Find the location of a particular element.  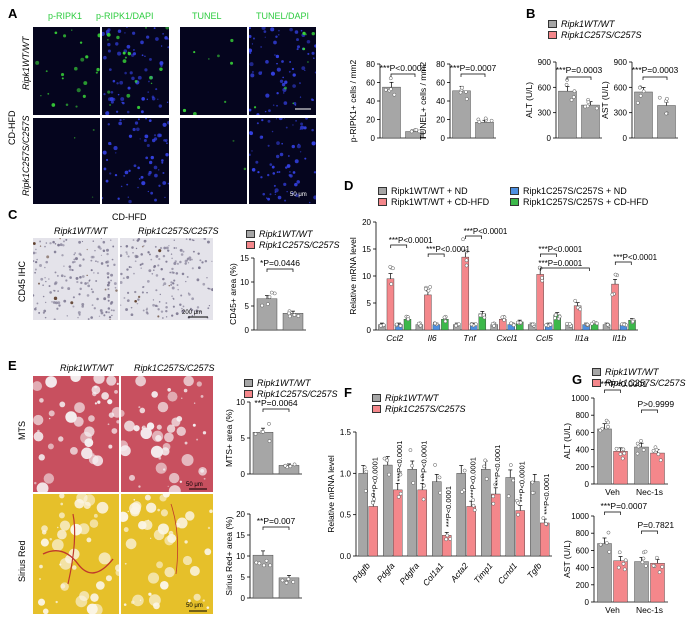

y-tick-label: 900 is located at coordinates (621, 62).